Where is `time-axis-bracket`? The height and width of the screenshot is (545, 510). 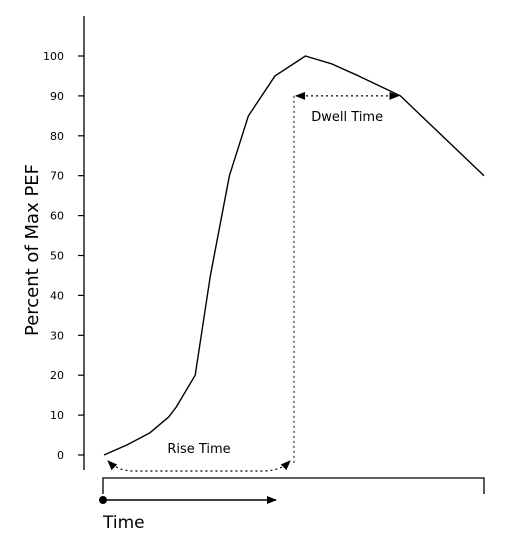 time-axis-bracket is located at coordinates (293, 485).